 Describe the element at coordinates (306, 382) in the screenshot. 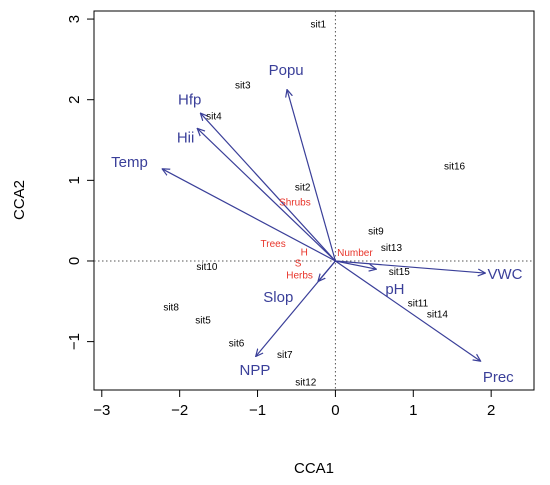

I see `site-label-sit12: sit12` at that location.